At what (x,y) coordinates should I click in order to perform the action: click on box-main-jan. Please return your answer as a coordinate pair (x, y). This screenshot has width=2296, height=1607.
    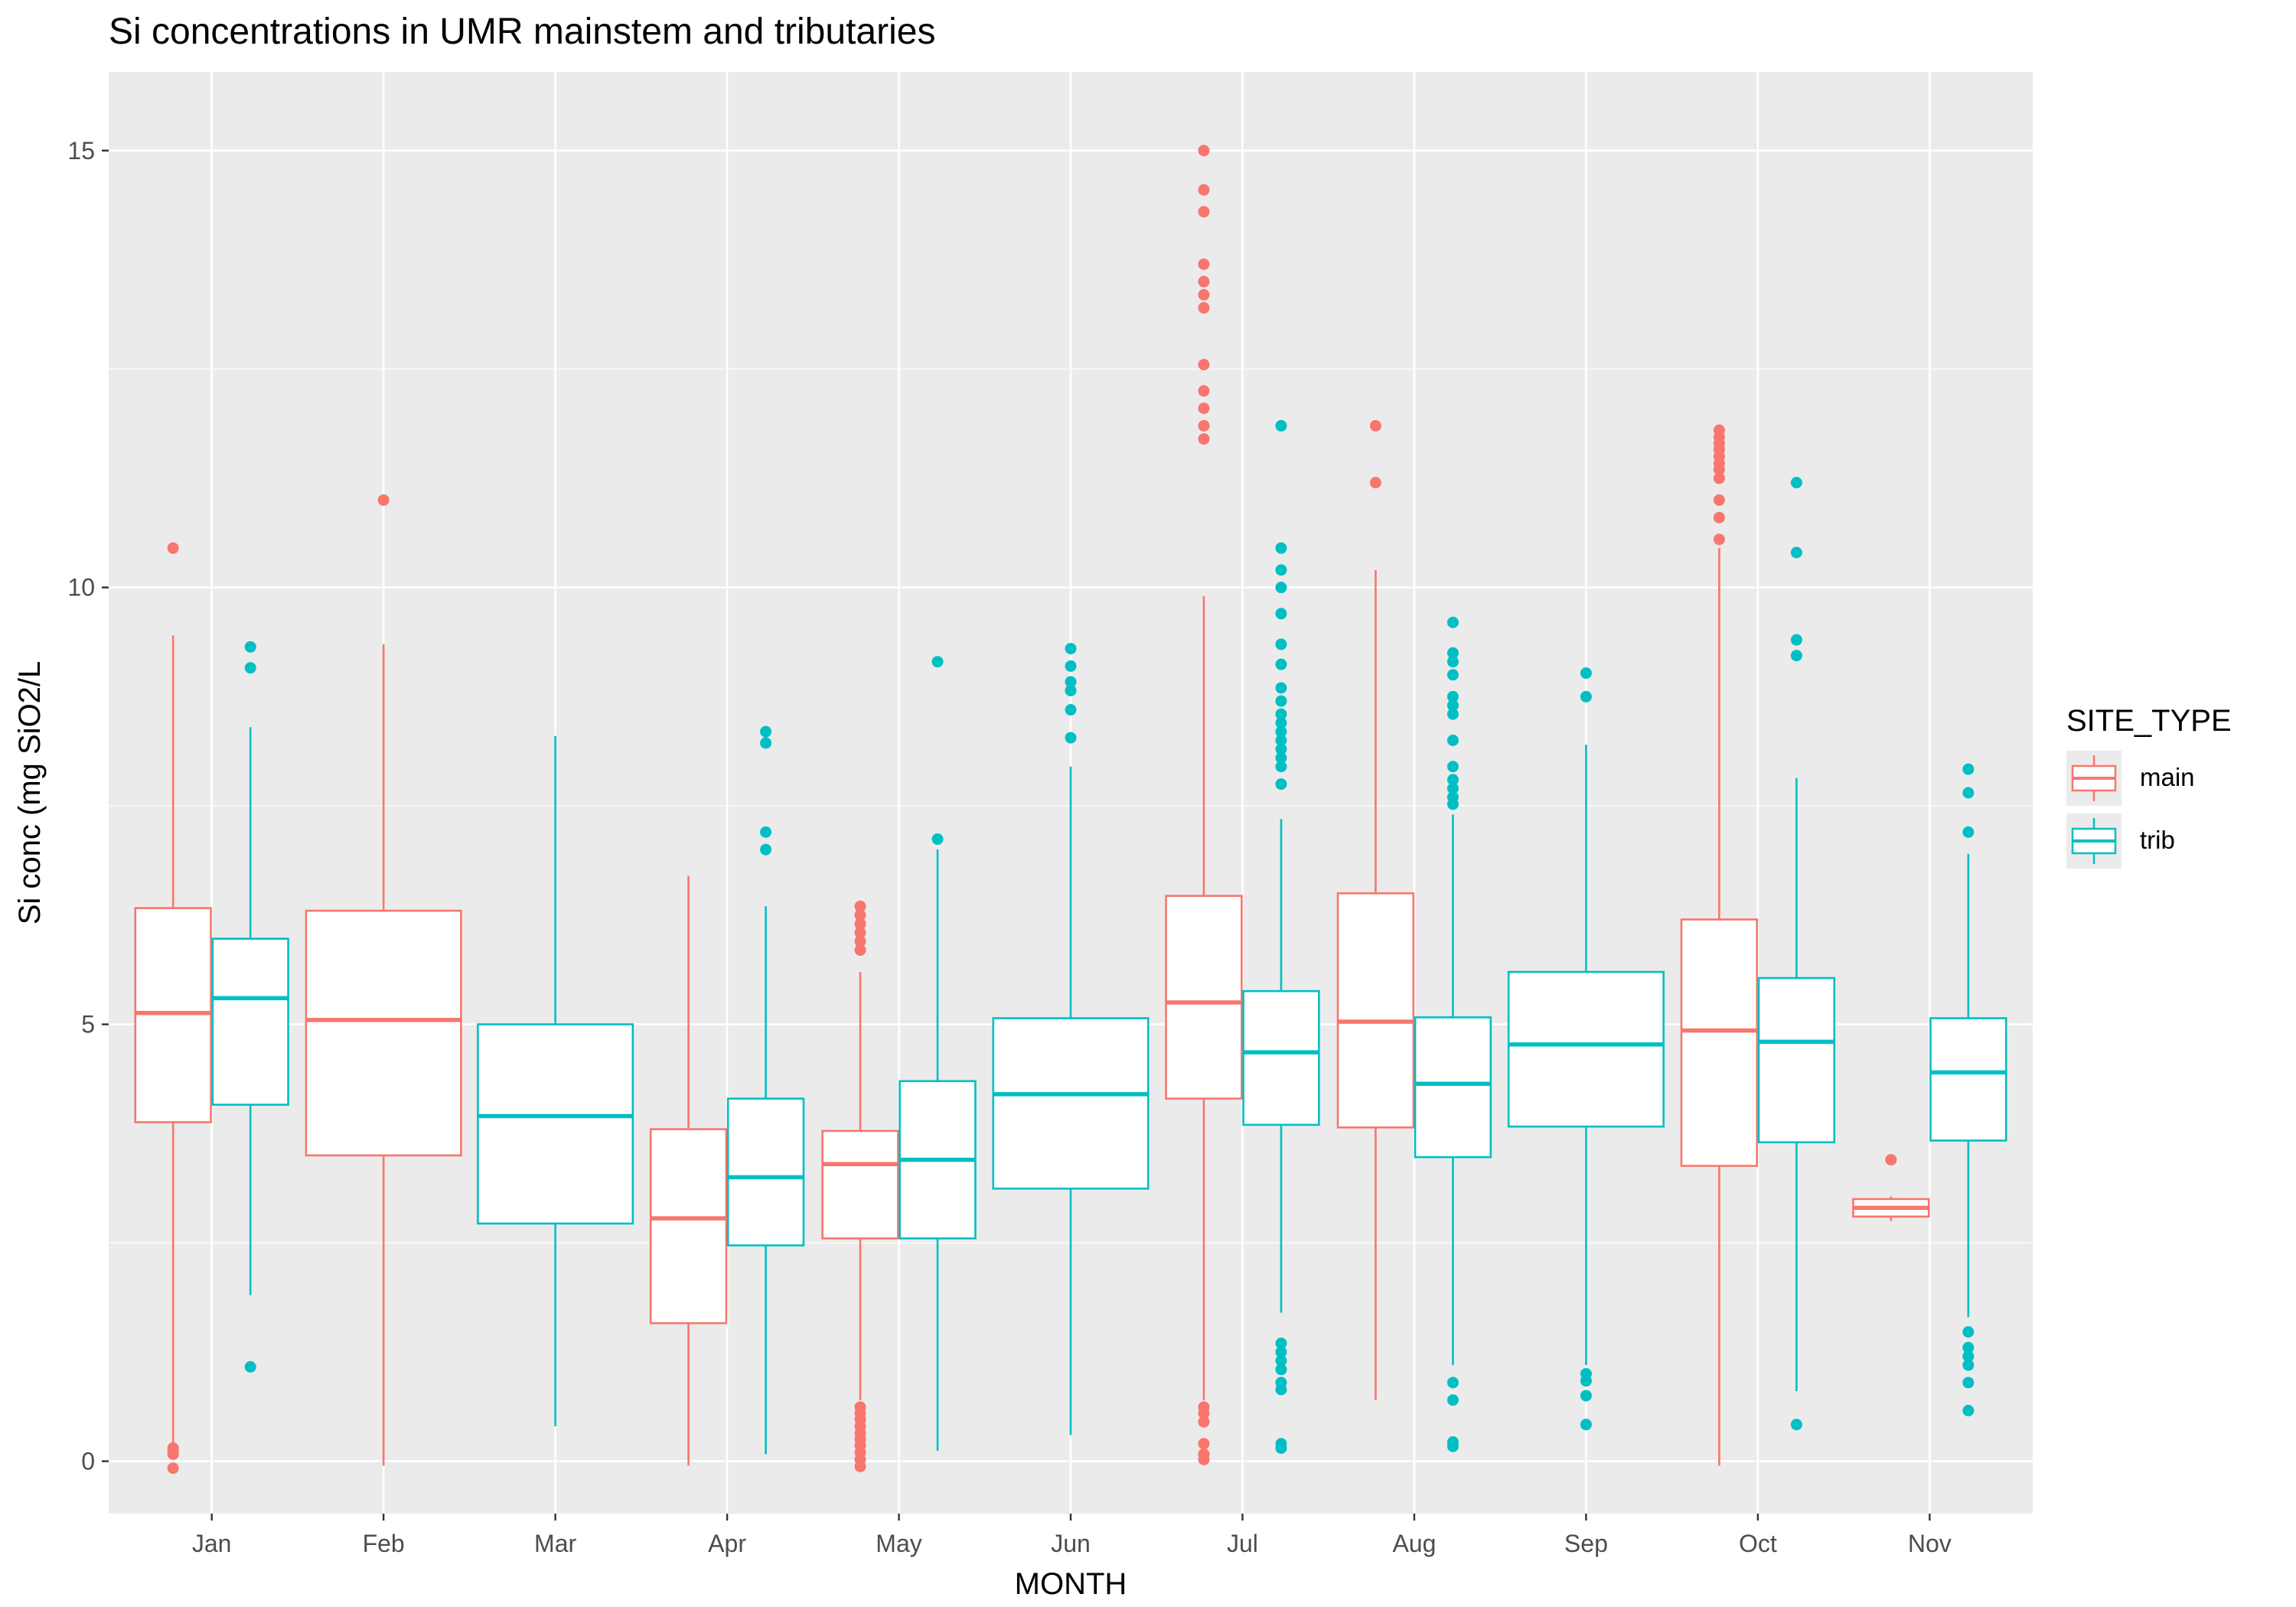
    Looking at the image, I should click on (173, 1008).